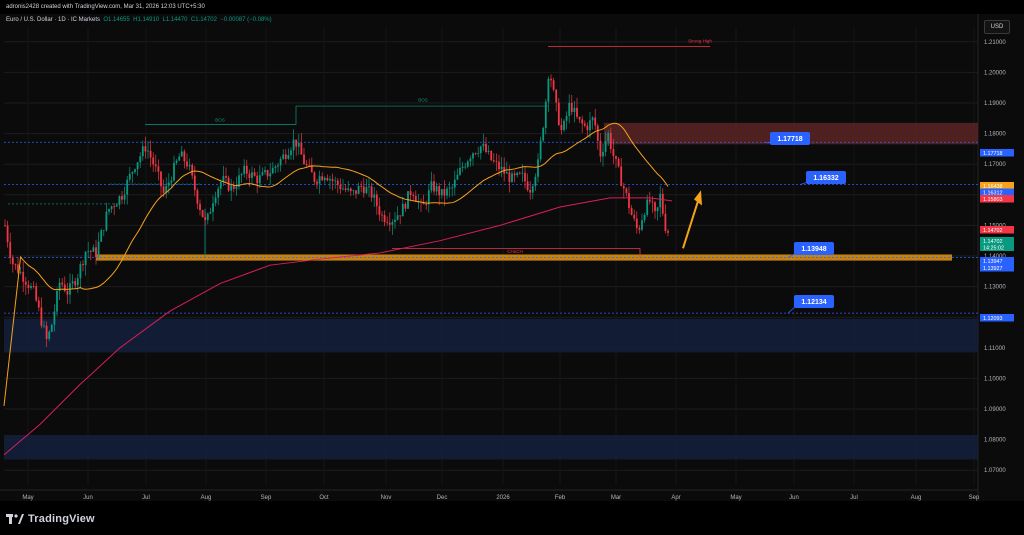 The height and width of the screenshot is (535, 1024). I want to click on callout-label: 1.13948, so click(813, 249).